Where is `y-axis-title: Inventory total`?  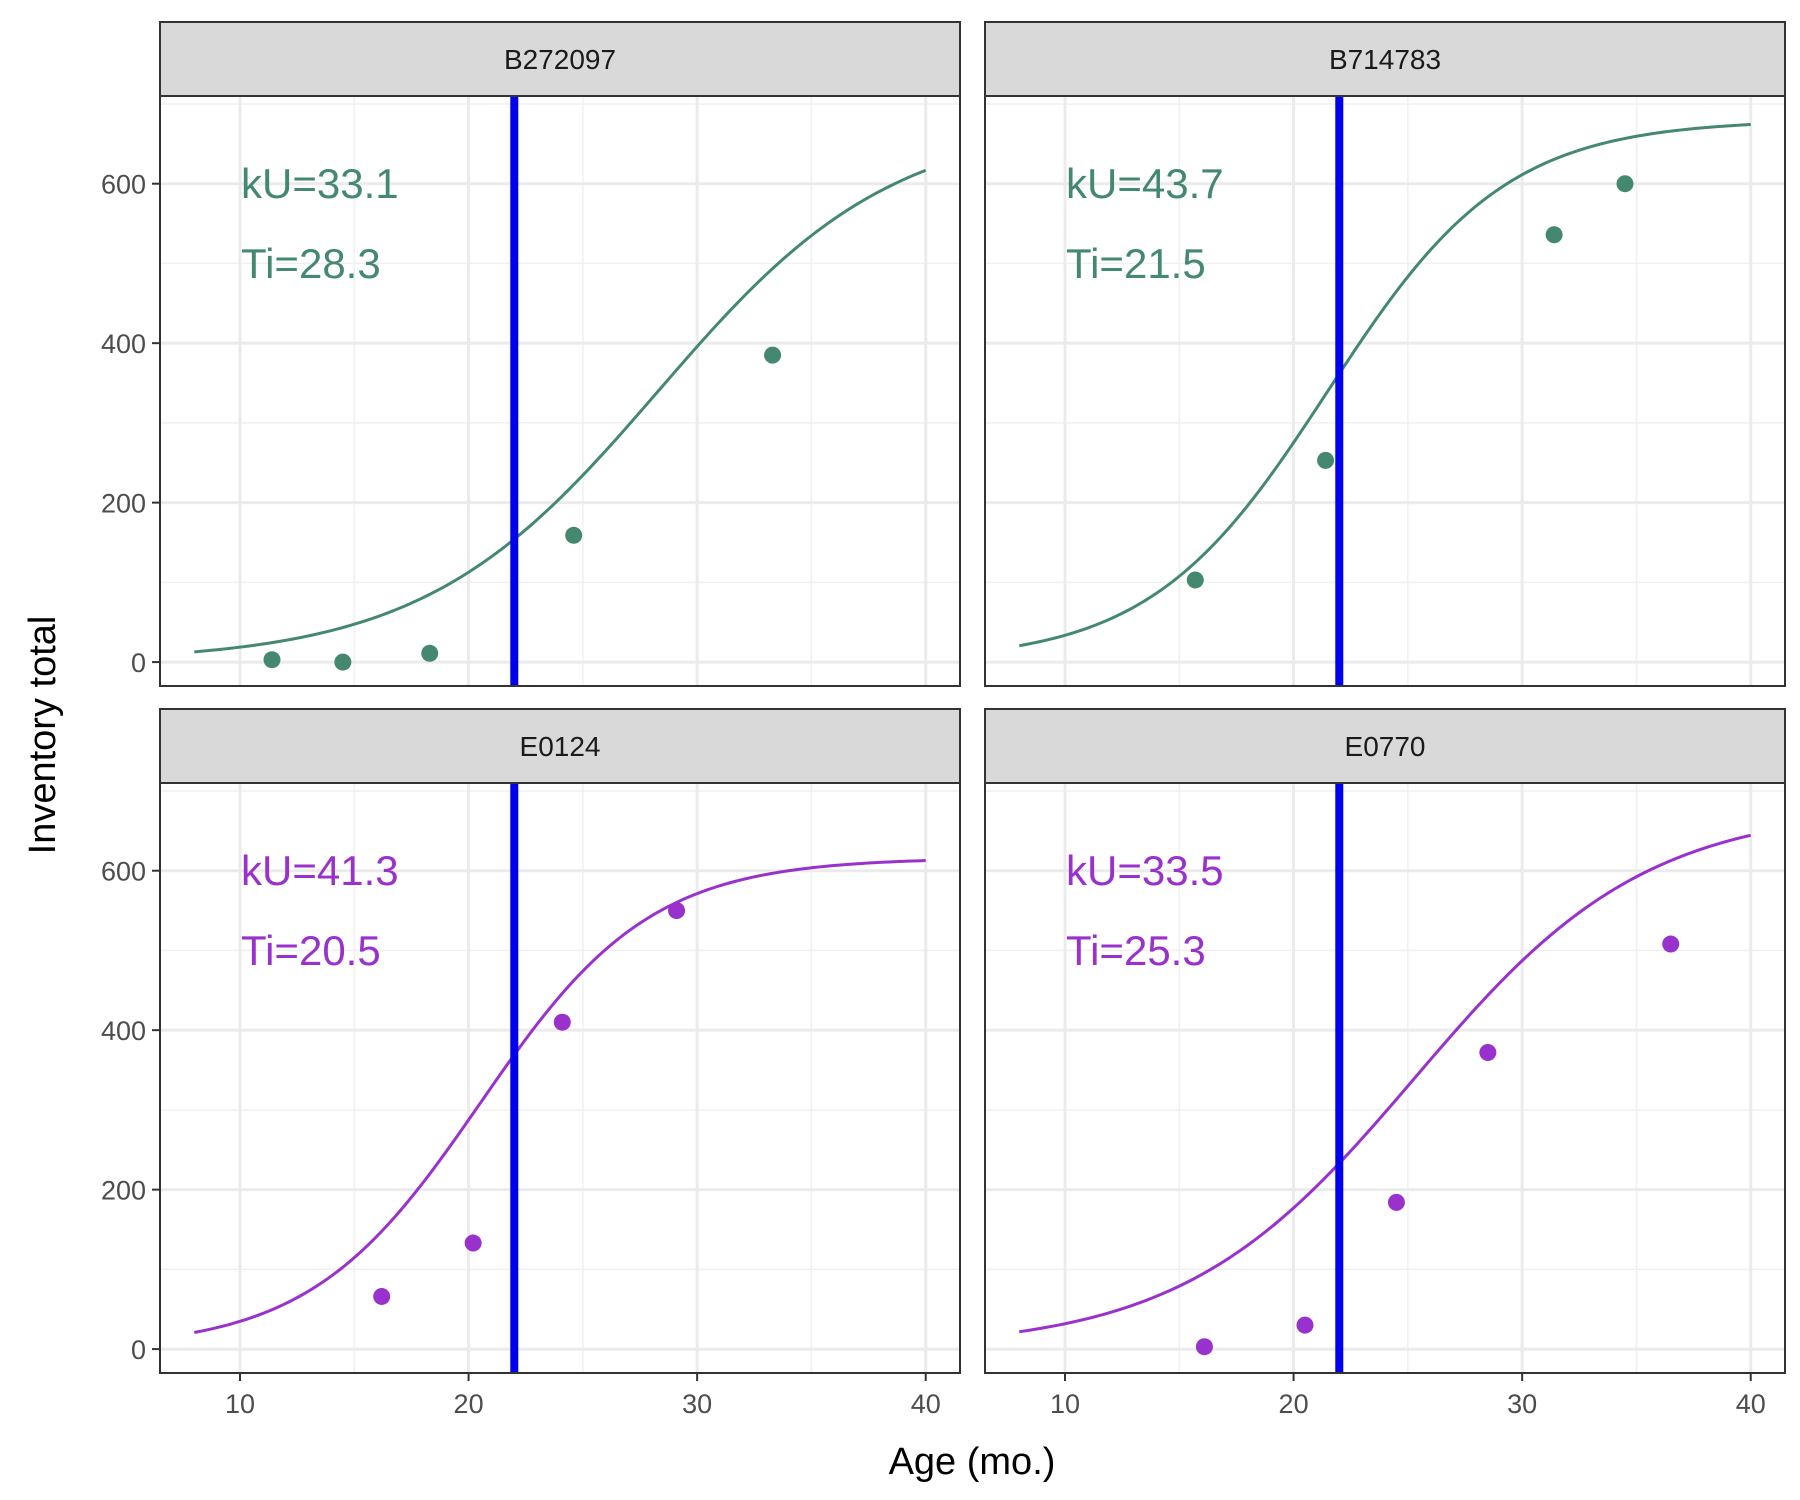 y-axis-title: Inventory total is located at coordinates (43, 735).